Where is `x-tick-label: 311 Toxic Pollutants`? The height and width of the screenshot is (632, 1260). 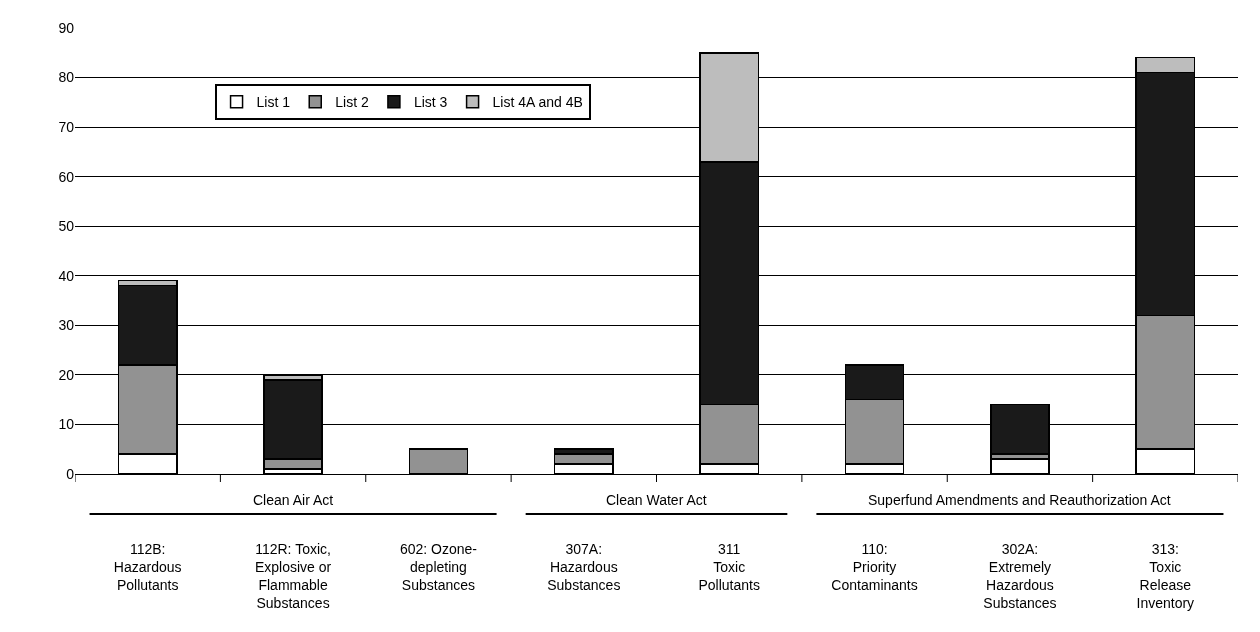
x-tick-label: 311 Toxic Pollutants is located at coordinates (729, 567).